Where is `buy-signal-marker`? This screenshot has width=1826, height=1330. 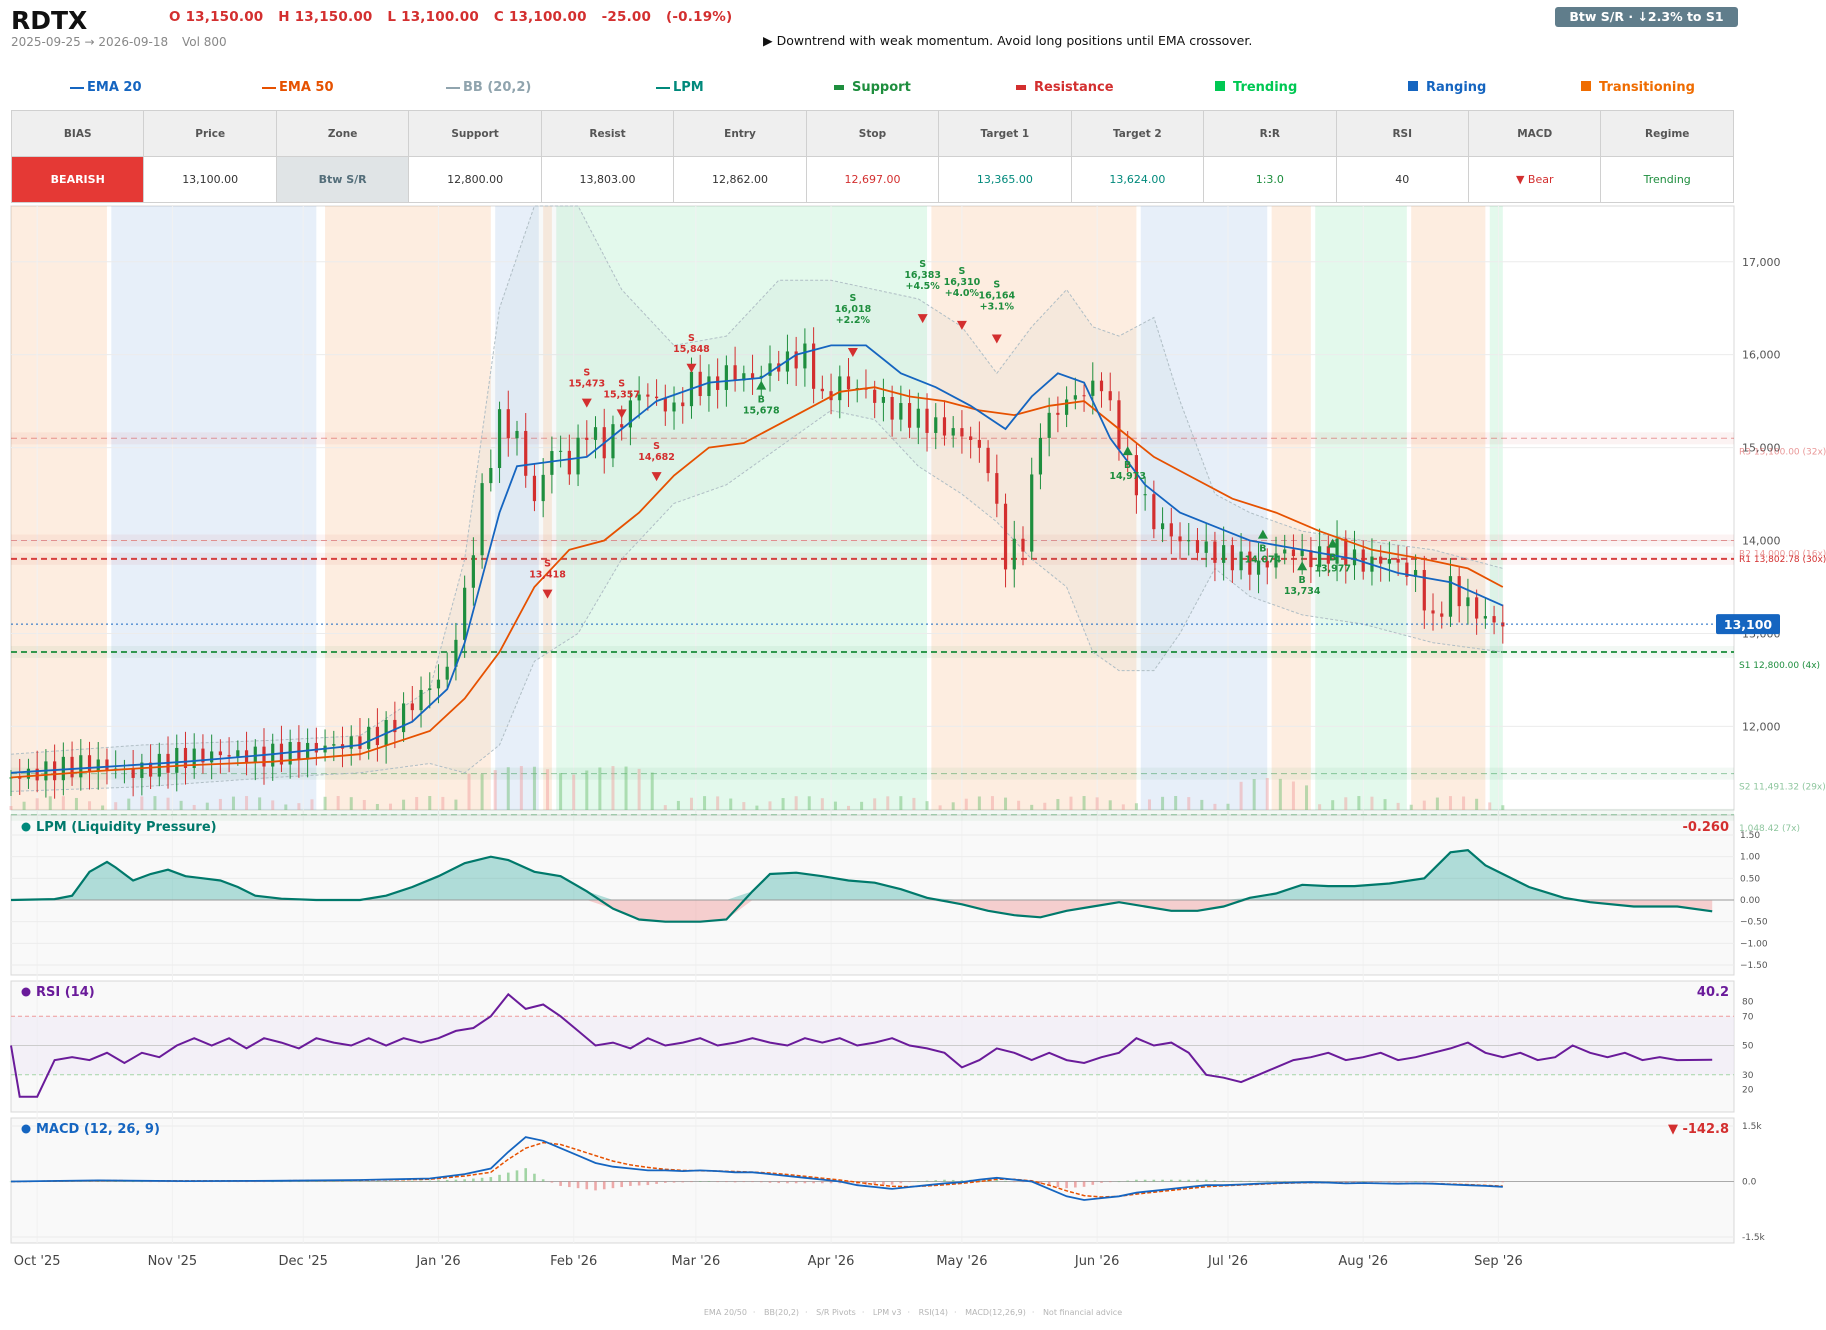
buy-signal-marker is located at coordinates (1262, 534).